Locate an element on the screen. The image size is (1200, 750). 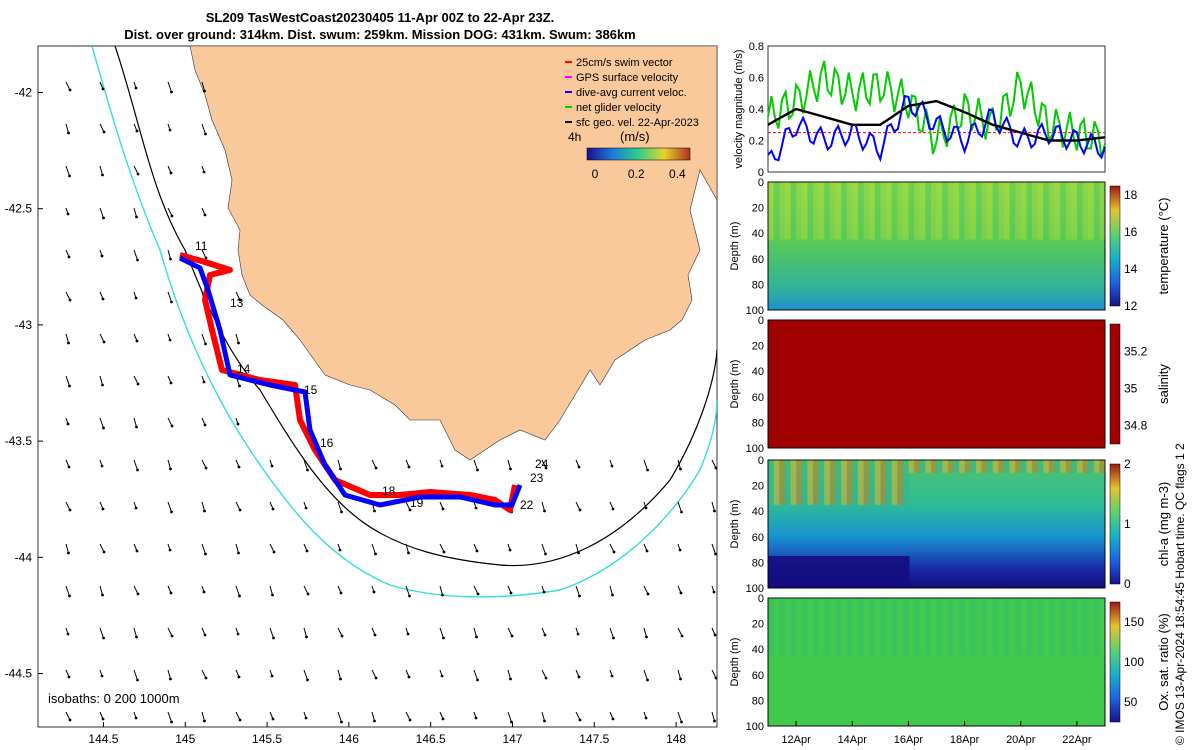
colorbar-unit: (m/s) is located at coordinates (635, 136).